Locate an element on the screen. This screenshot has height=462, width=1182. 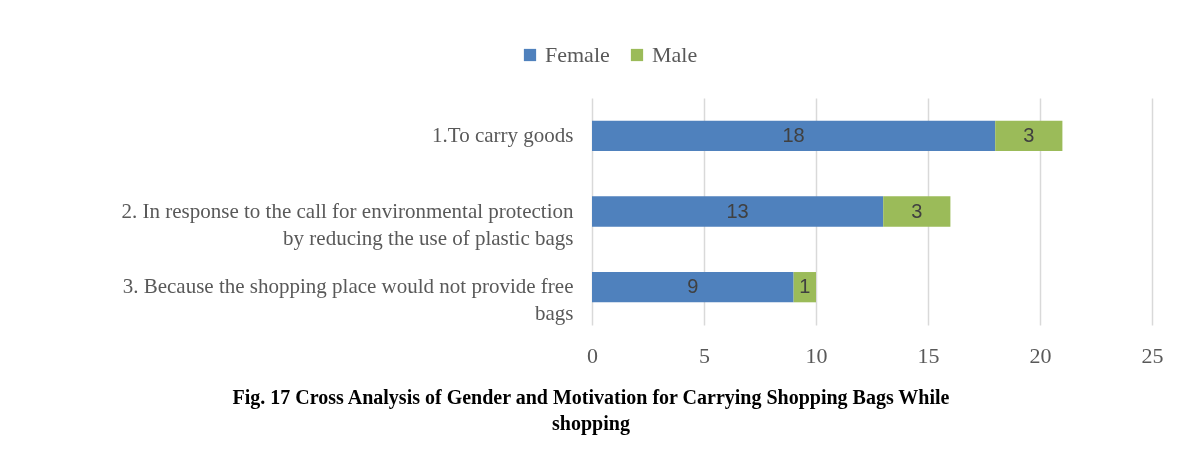
data-label: 1 is located at coordinates (805, 286).